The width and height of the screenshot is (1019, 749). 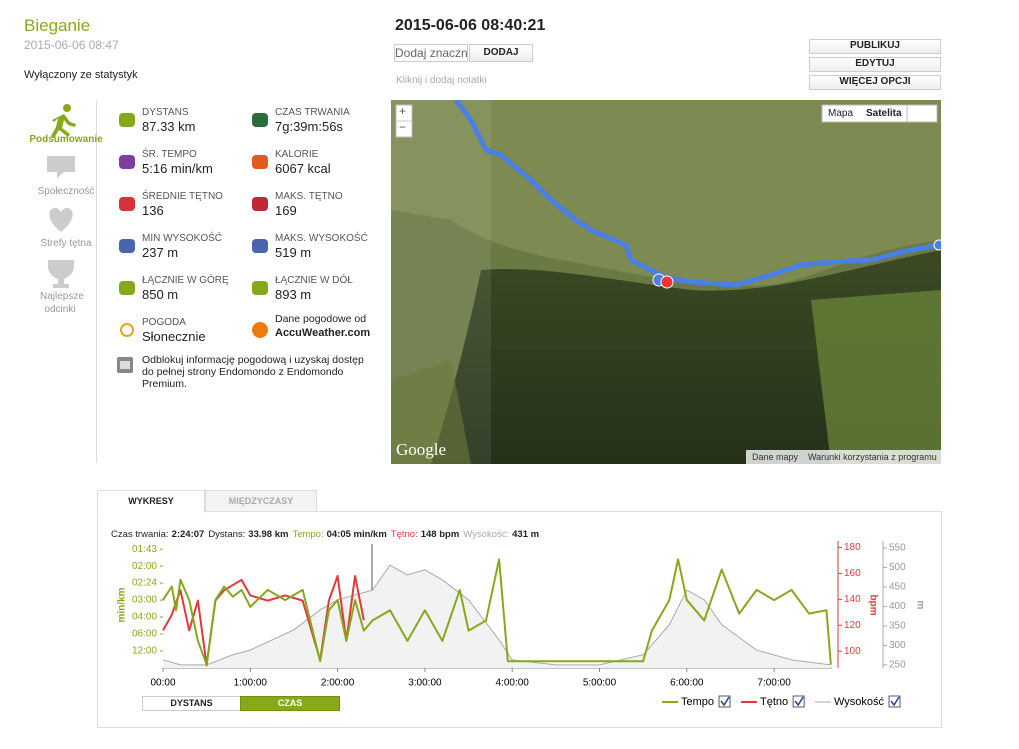 What do you see at coordinates (66, 243) in the screenshot?
I see `nav-item: Strefy tętna` at bounding box center [66, 243].